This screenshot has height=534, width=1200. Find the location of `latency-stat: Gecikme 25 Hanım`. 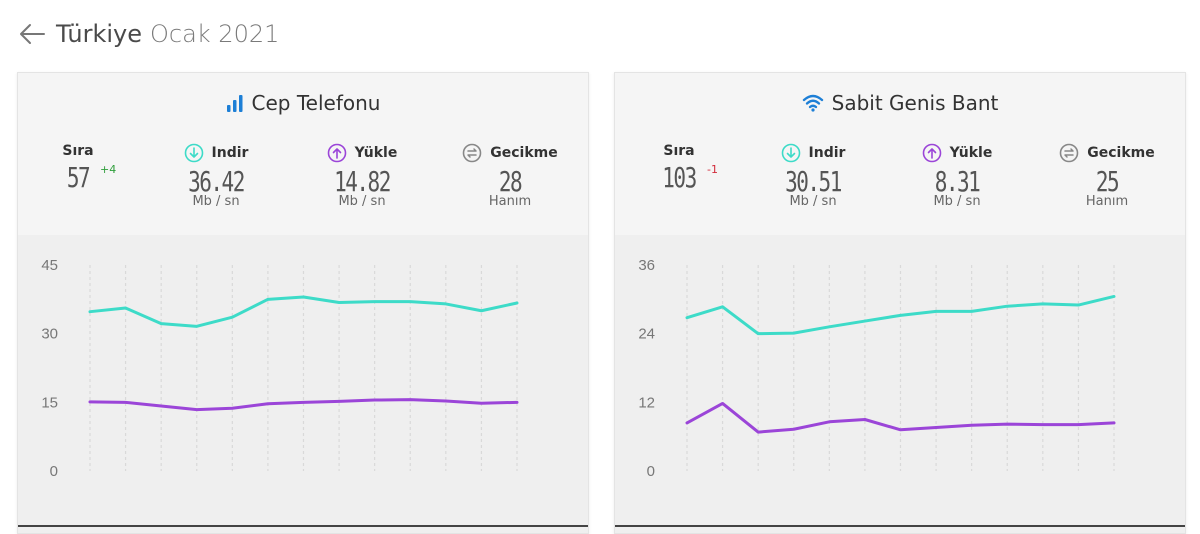

latency-stat: Gecikme 25 Hanım is located at coordinates (1107, 176).